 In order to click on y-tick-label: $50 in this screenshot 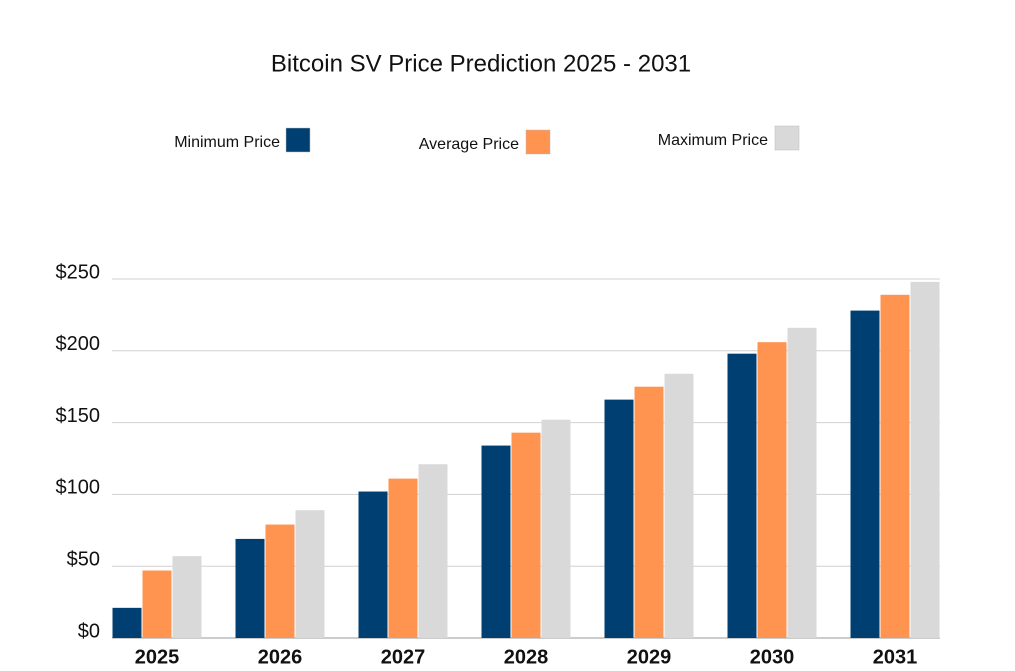, I will do `click(83, 559)`.